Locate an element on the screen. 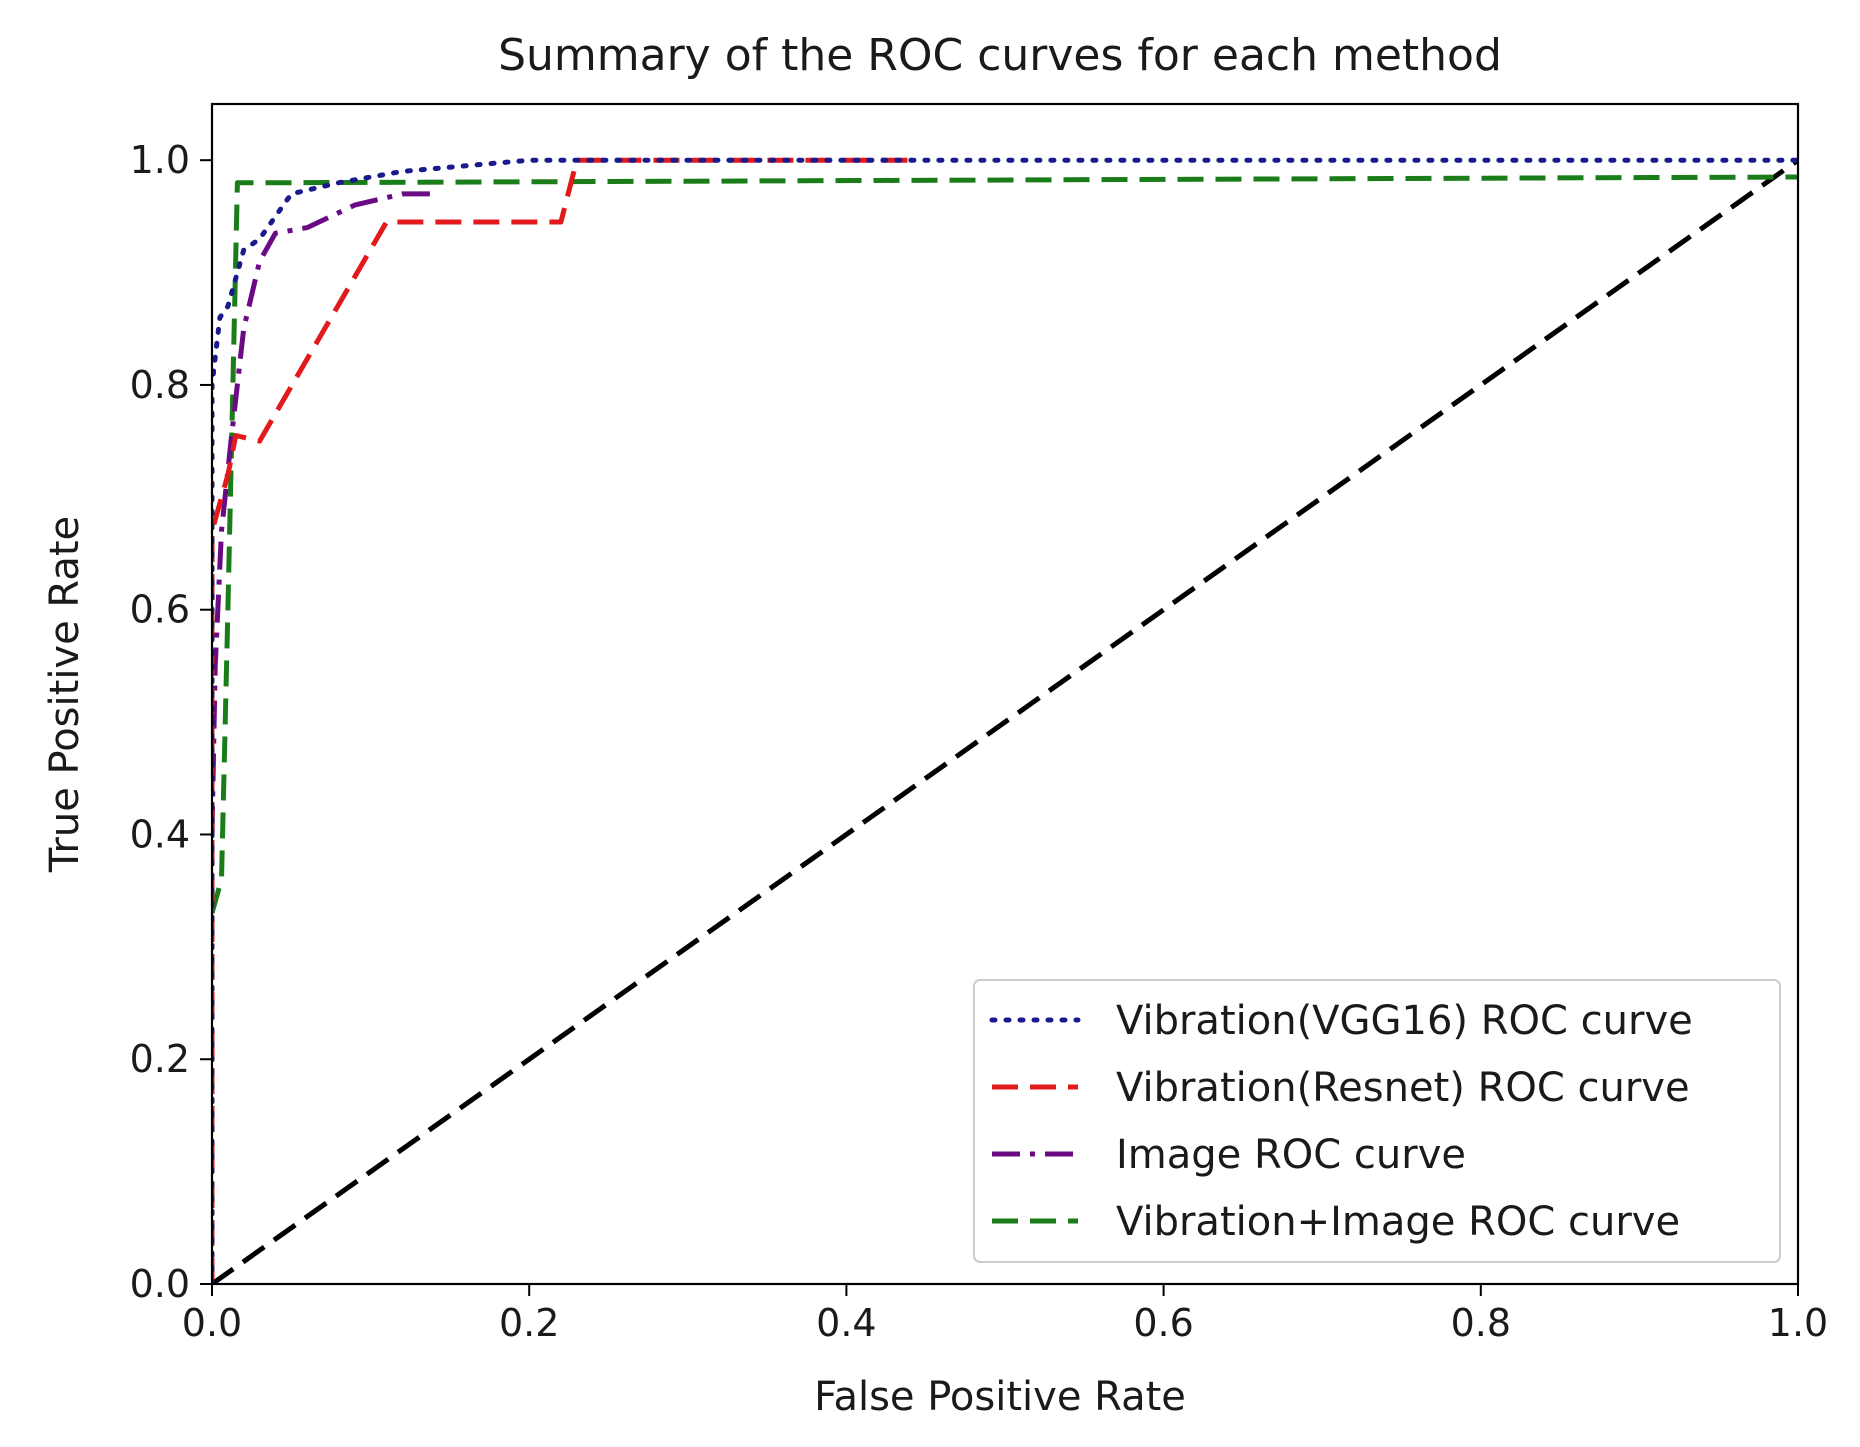  x-tick-label: 0.8 is located at coordinates (1481, 1323).